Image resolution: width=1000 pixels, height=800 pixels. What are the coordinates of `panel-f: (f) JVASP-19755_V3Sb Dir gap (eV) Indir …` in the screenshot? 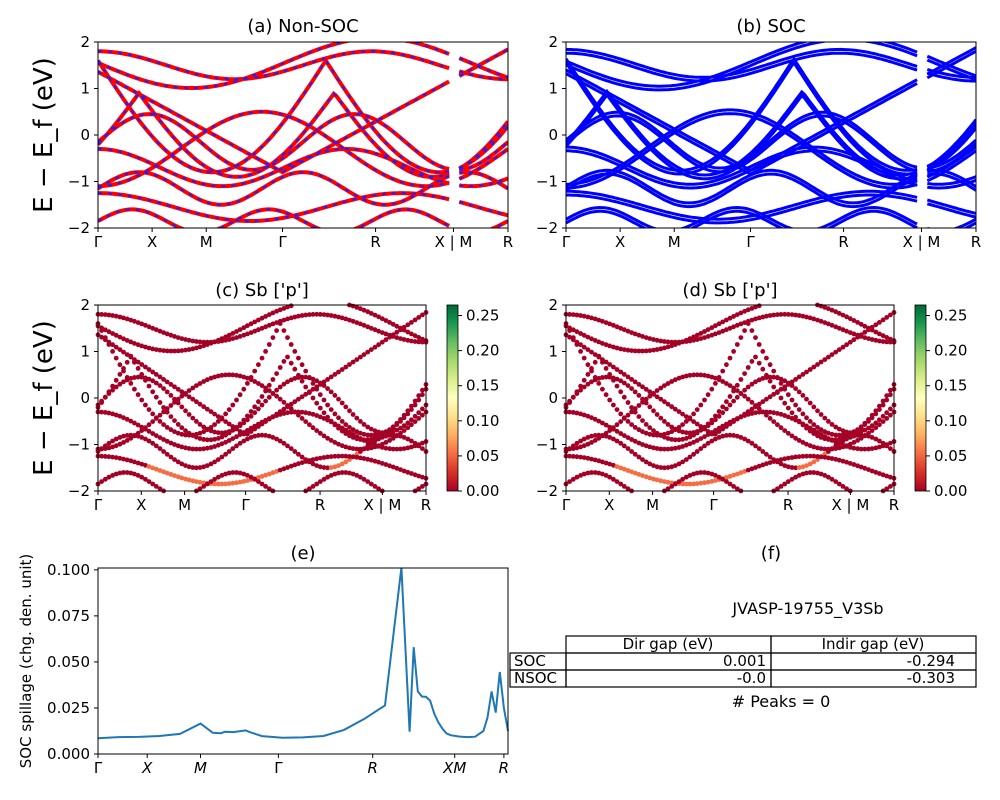 It's located at (743, 627).